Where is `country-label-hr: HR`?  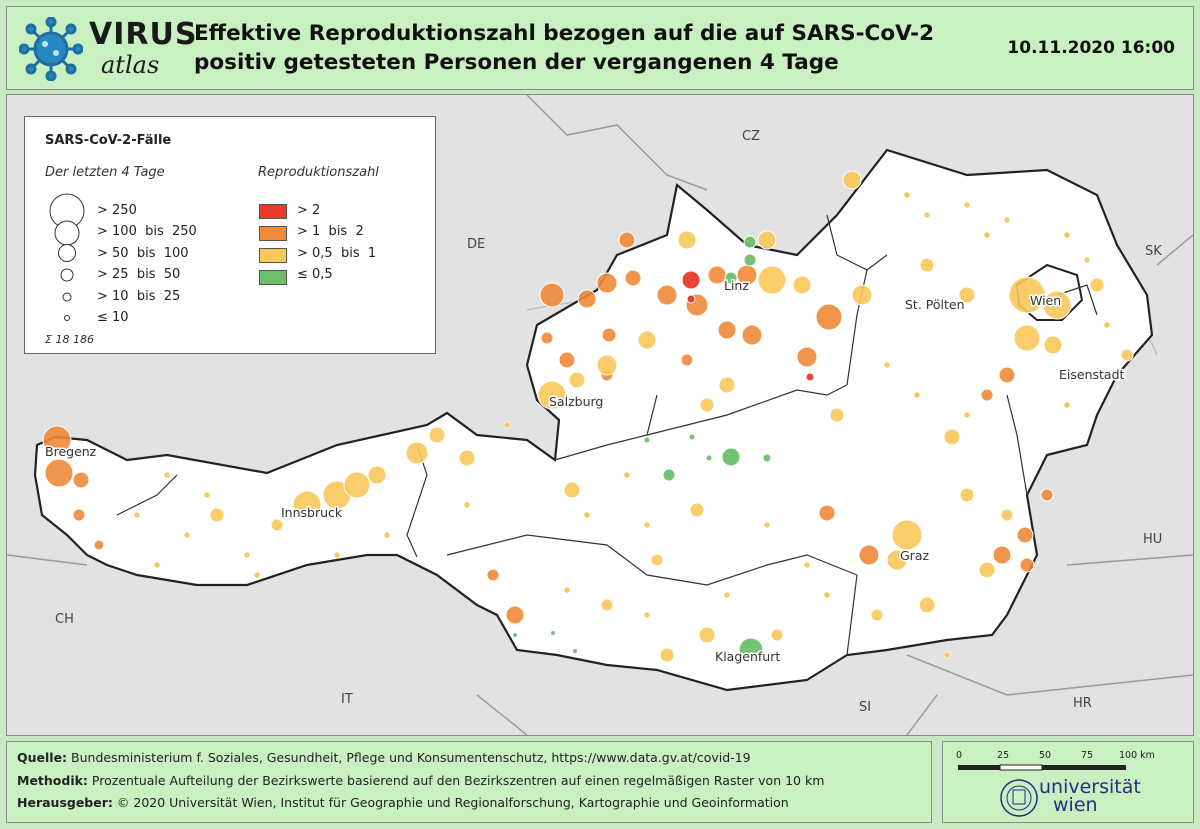 country-label-hr: HR is located at coordinates (1082, 703).